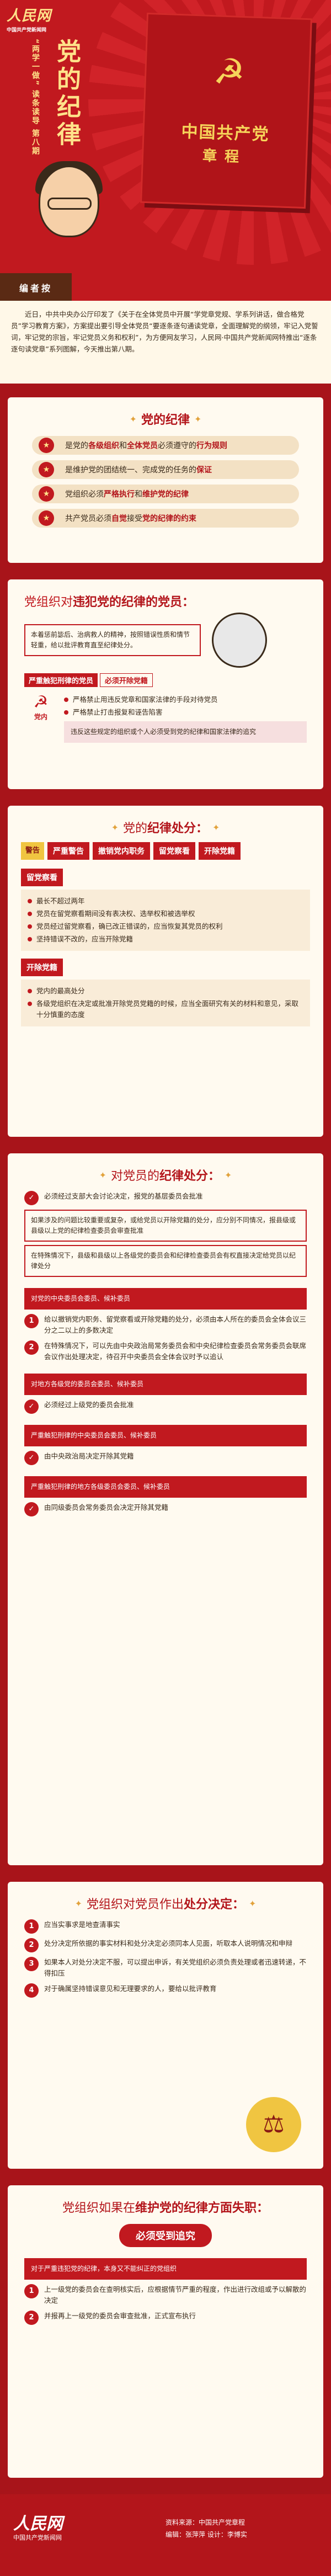 Image resolution: width=331 pixels, height=2576 pixels. Describe the element at coordinates (61, 680) in the screenshot. I see `criminal-member-tag: 严重触犯刑律的党员` at that location.